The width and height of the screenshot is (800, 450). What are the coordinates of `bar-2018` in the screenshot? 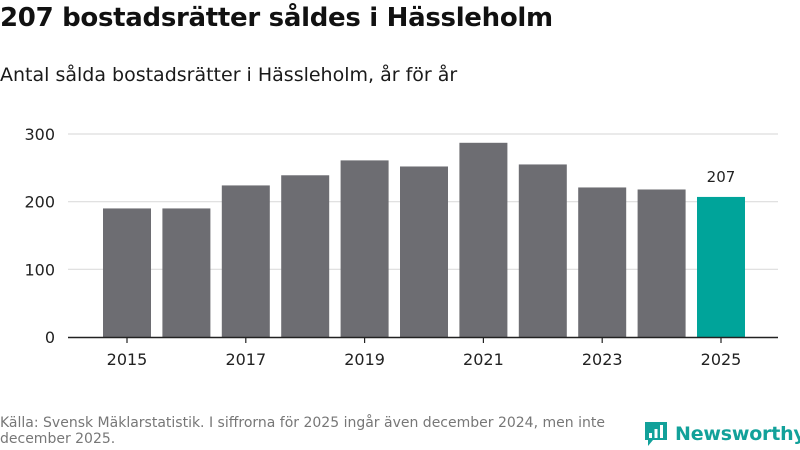 It's located at (305, 256).